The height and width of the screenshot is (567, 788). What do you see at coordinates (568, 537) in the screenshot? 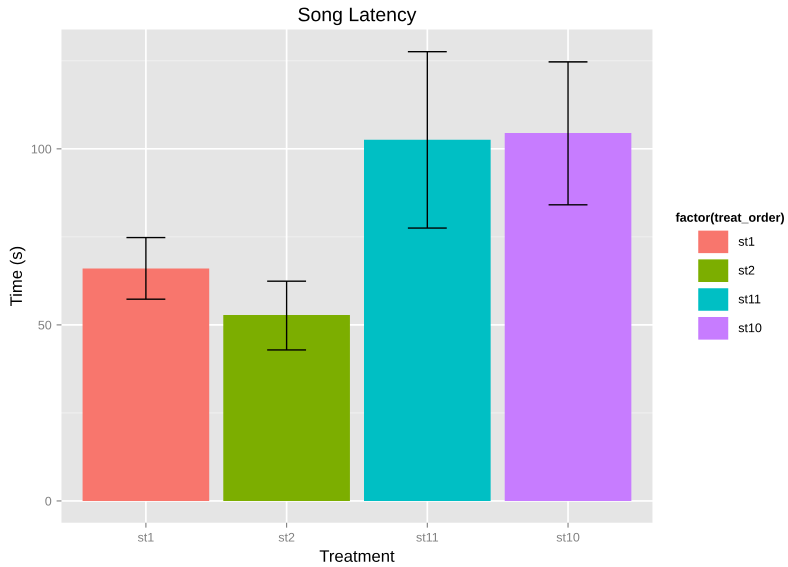
I see `x-tick-label: st10` at bounding box center [568, 537].